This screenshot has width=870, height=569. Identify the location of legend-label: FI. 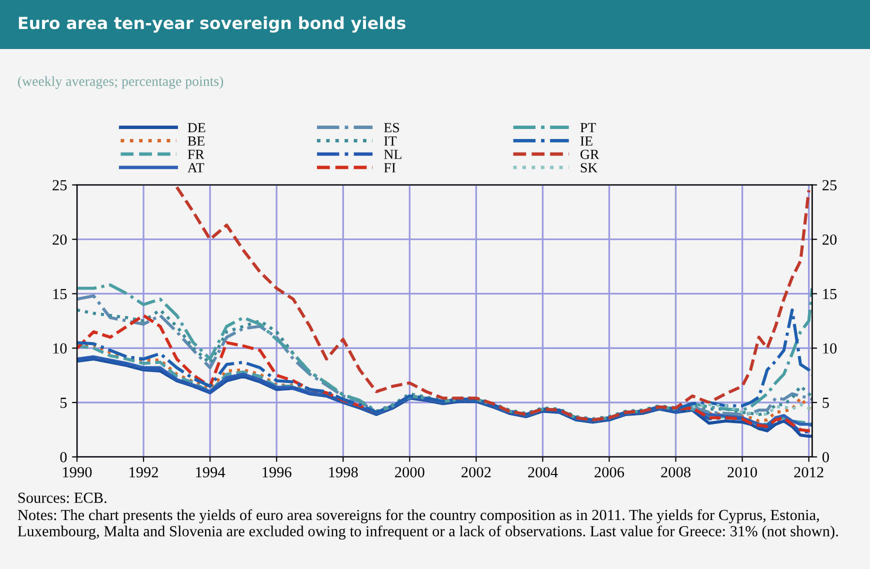
(390, 167).